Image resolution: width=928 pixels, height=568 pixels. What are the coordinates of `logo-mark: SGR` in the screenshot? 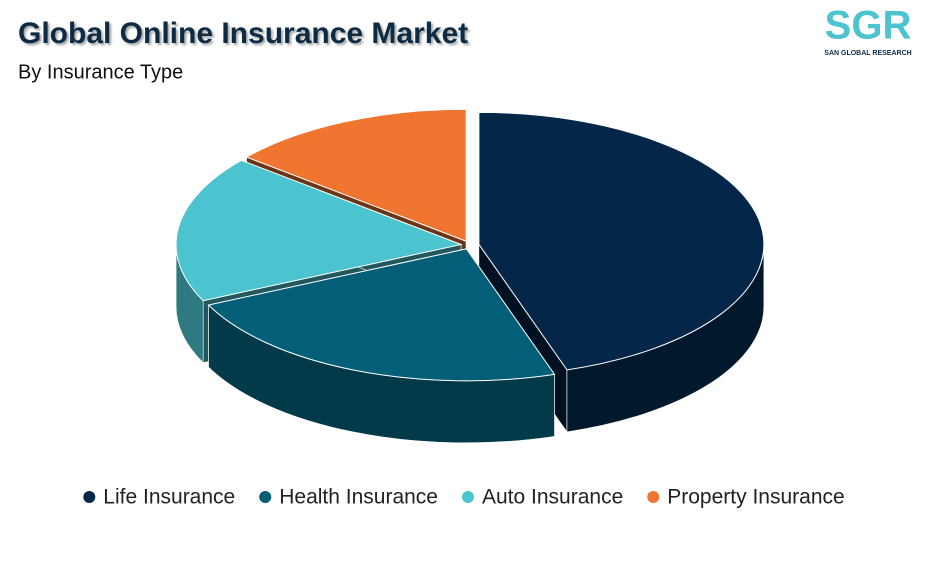 It's located at (868, 26).